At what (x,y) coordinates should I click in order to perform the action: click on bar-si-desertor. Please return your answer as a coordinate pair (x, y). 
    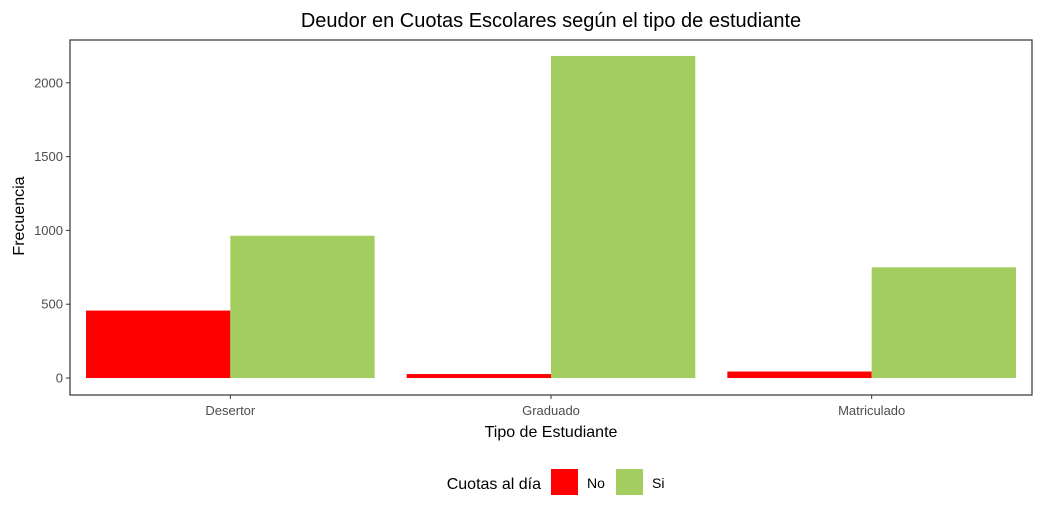
    Looking at the image, I should click on (302, 307).